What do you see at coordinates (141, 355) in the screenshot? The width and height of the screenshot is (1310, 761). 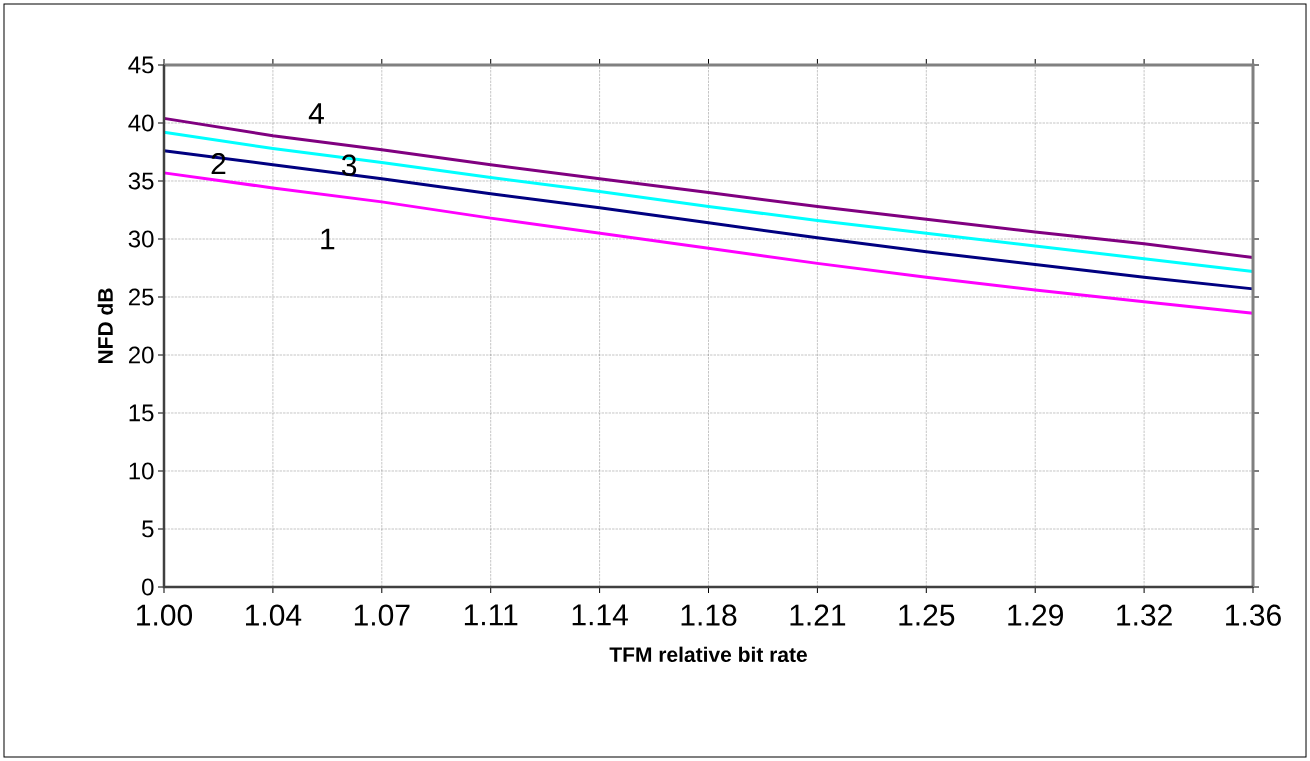 I see `y-tick-label: 20` at bounding box center [141, 355].